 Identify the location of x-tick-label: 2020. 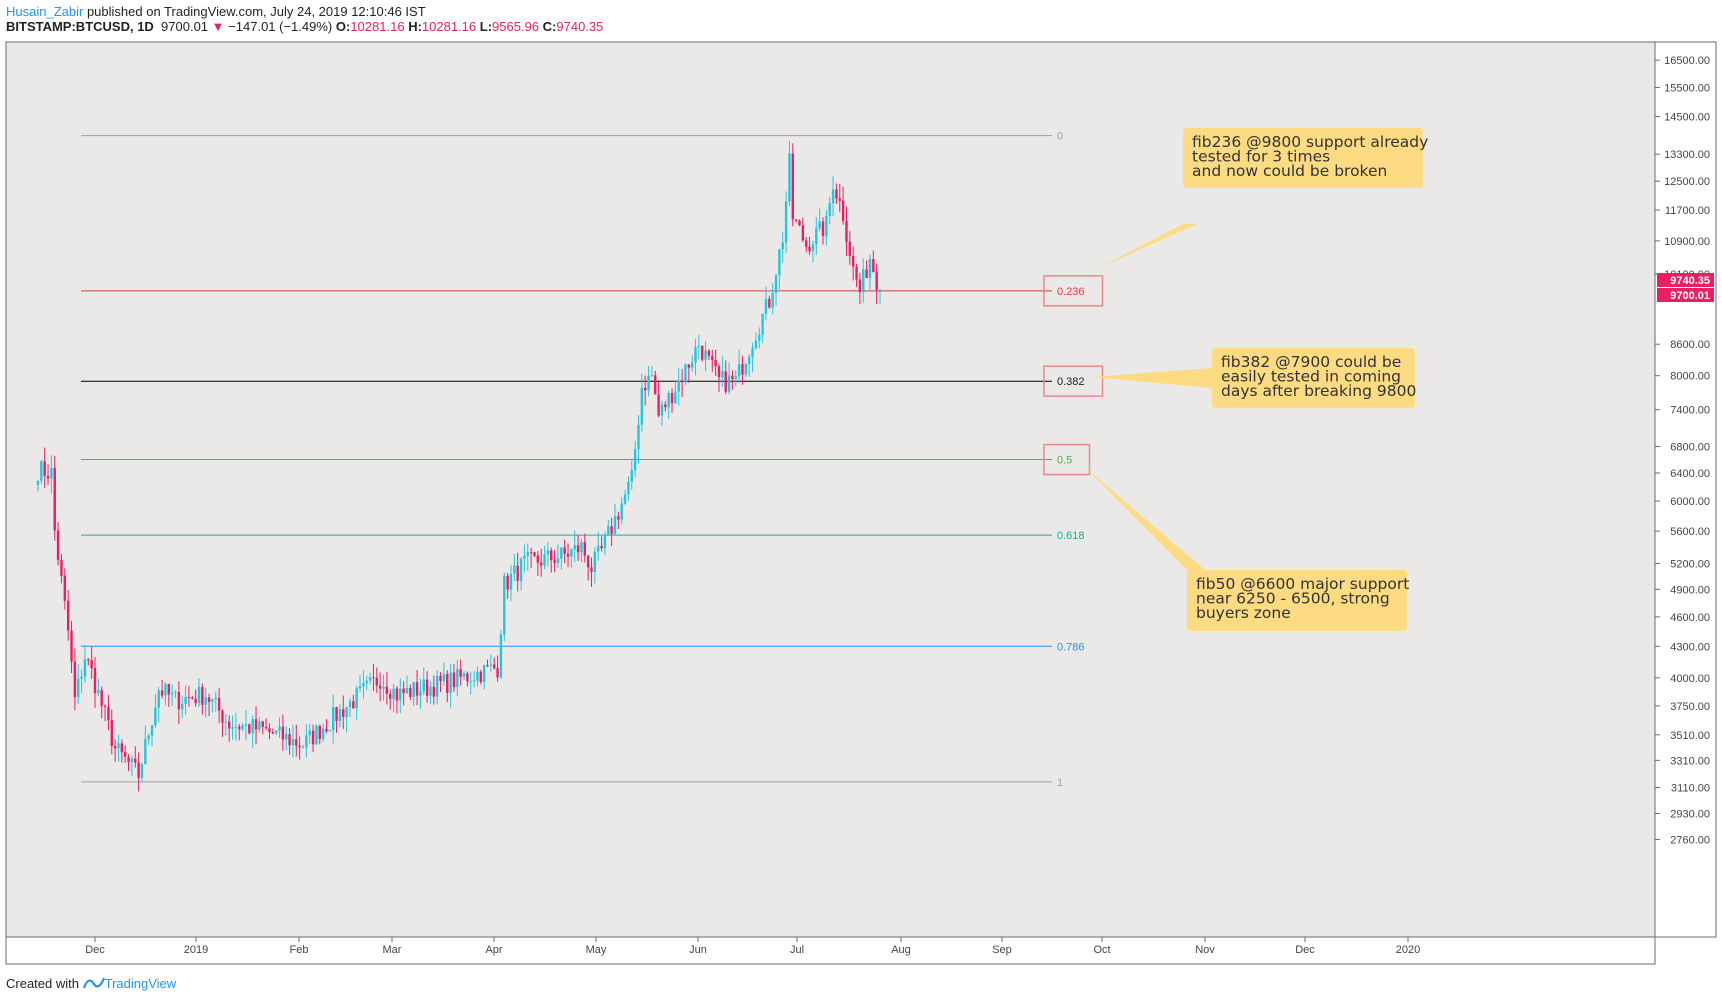
(1408, 950).